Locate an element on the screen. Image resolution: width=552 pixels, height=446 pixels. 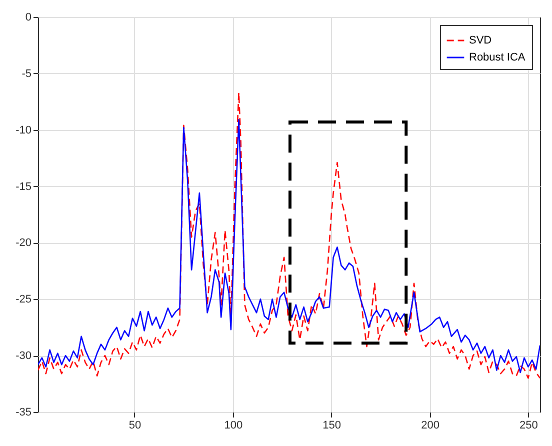
y-tick-label: -10 is located at coordinates (24, 130).